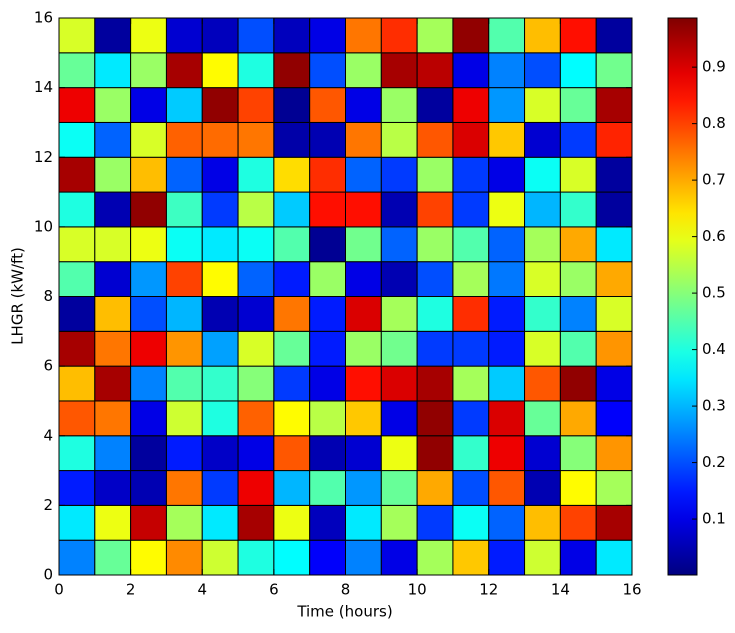 The image size is (735, 633). What do you see at coordinates (714, 519) in the screenshot?
I see `colorbar-tick-label: 0.1` at bounding box center [714, 519].